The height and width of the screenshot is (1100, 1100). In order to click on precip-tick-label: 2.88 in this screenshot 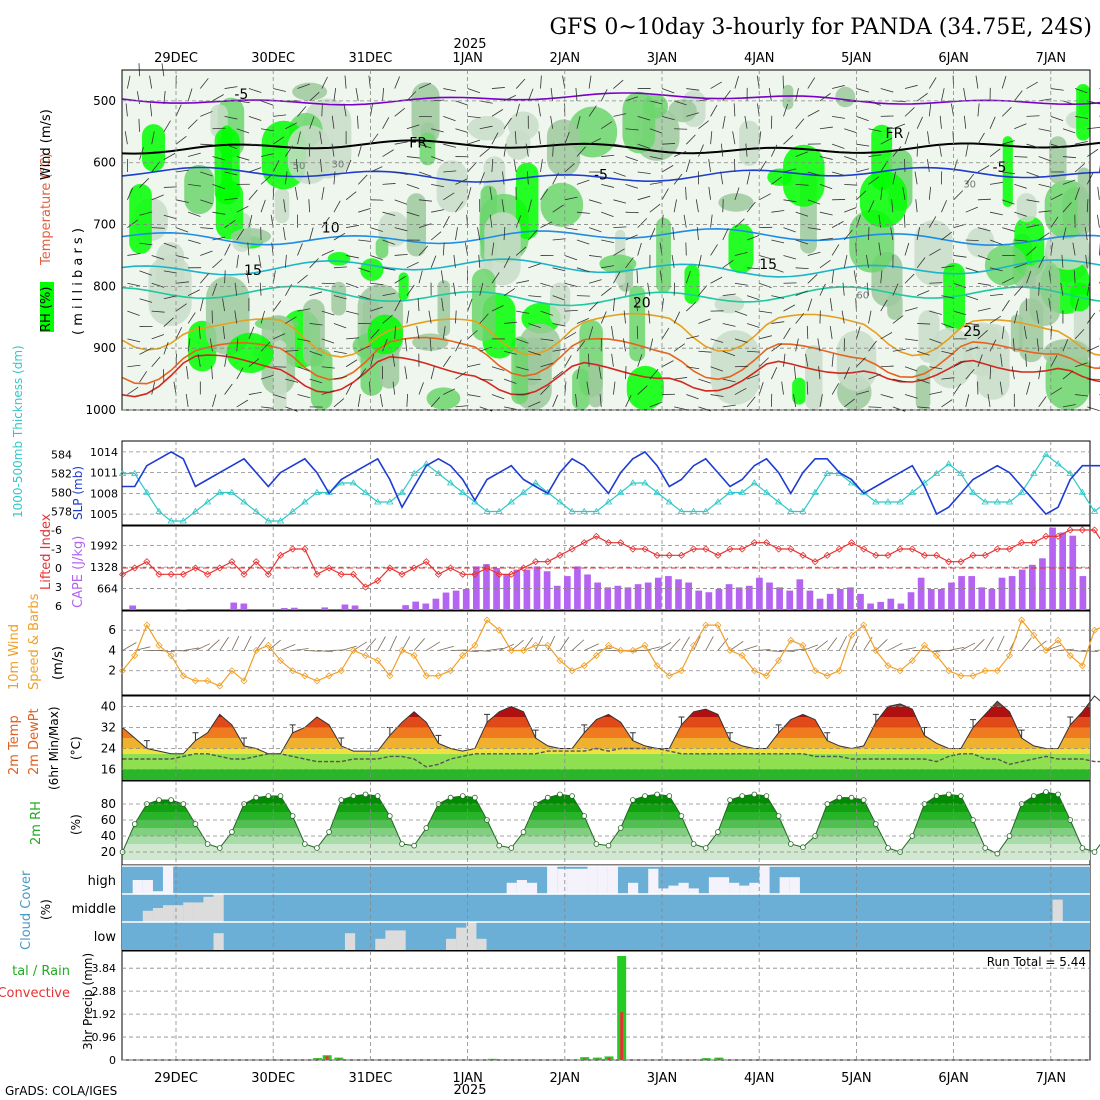, I will do `click(104, 991)`.